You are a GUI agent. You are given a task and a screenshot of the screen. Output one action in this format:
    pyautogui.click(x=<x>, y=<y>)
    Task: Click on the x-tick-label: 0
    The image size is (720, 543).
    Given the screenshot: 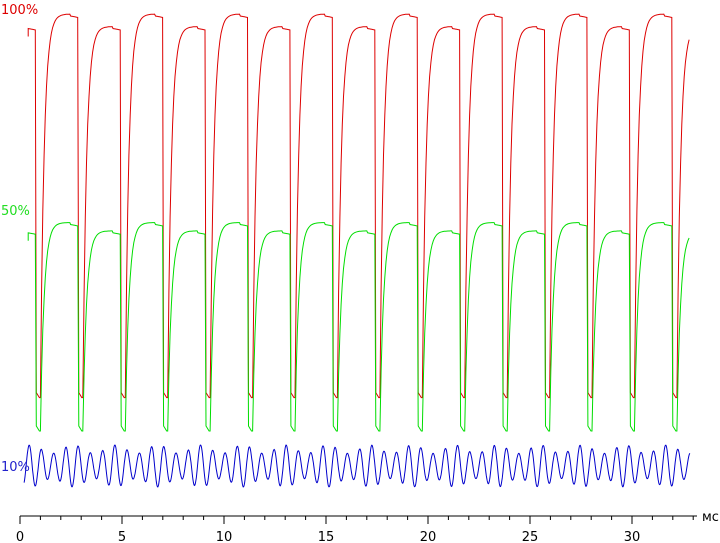 What is the action you would take?
    pyautogui.click(x=20, y=536)
    